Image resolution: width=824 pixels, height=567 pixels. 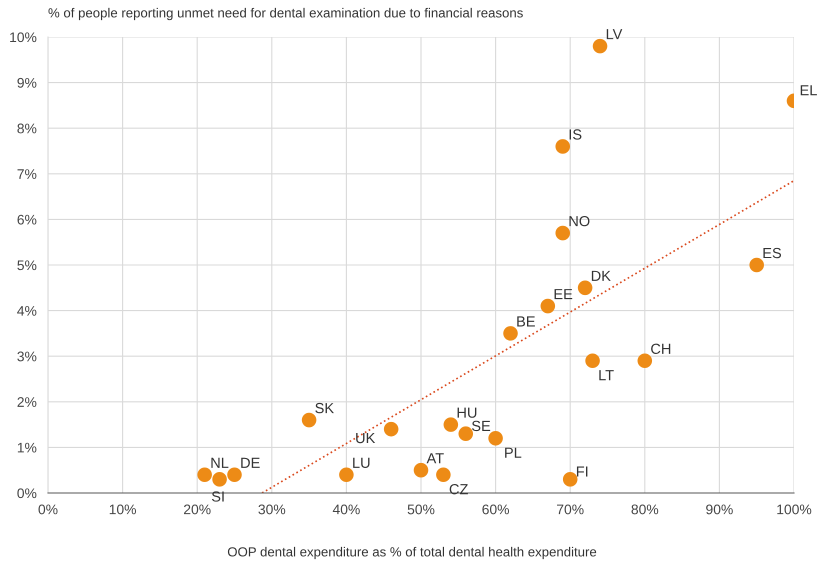 What do you see at coordinates (645, 509) in the screenshot?
I see `x-tick-label: 80%` at bounding box center [645, 509].